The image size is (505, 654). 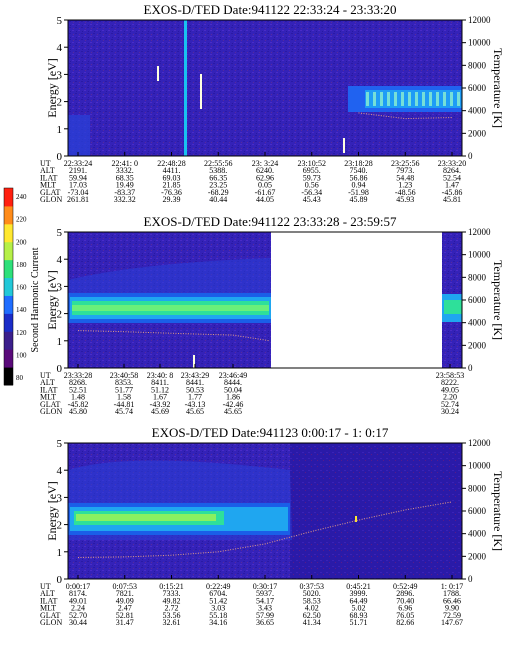 What do you see at coordinates (124, 404) in the screenshot?
I see `orbit-cell: -44.81` at bounding box center [124, 404].